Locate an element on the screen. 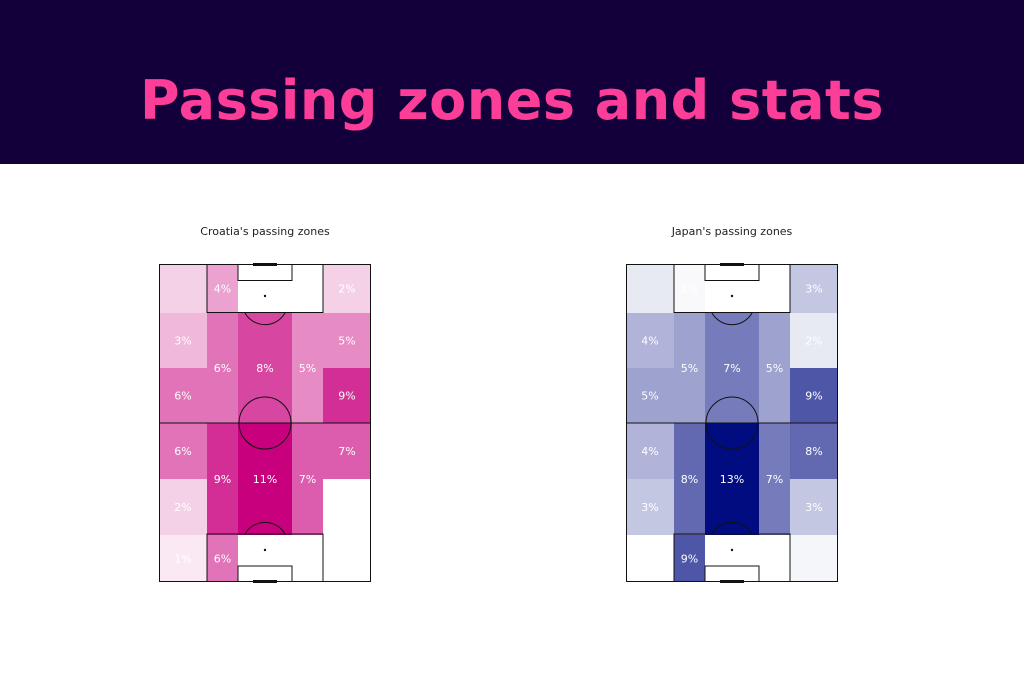 Image resolution: width=1024 pixels, height=683 pixels. page-title: Passing zones and stats is located at coordinates (512, 100).